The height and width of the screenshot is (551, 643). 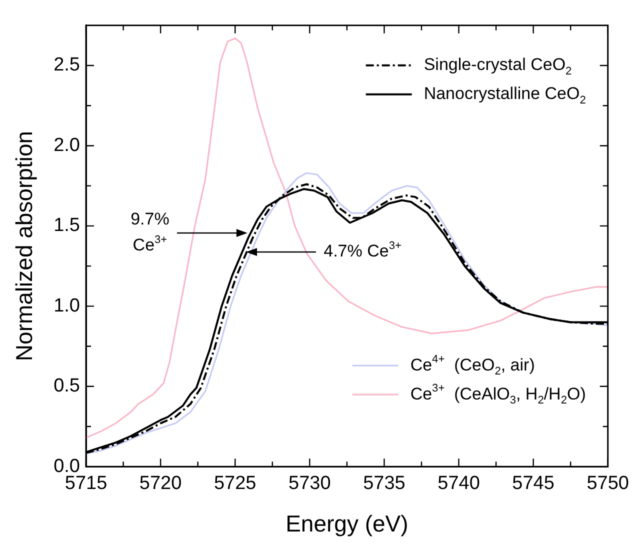 What do you see at coordinates (67, 386) in the screenshot?
I see `y-tick-label: 0.5` at bounding box center [67, 386].